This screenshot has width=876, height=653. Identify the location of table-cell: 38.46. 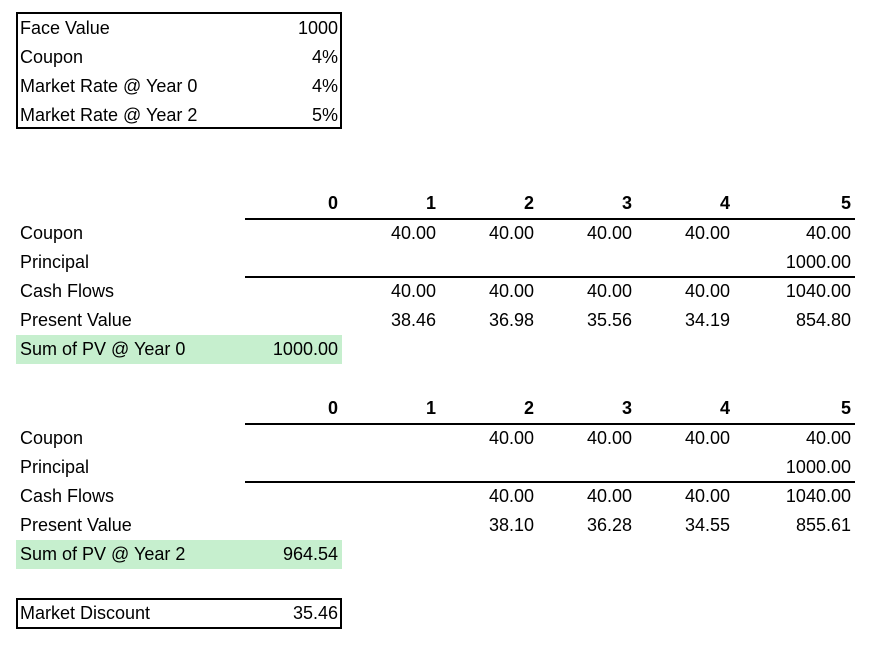
(413, 320).